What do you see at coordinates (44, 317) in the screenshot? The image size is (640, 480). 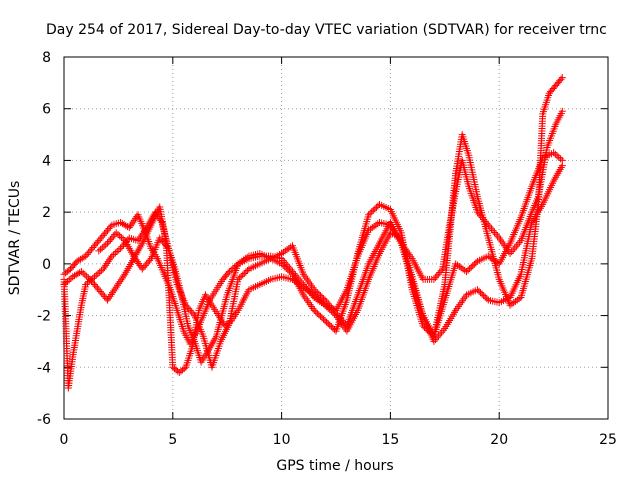 I see `y-tick-label: -2` at bounding box center [44, 317].